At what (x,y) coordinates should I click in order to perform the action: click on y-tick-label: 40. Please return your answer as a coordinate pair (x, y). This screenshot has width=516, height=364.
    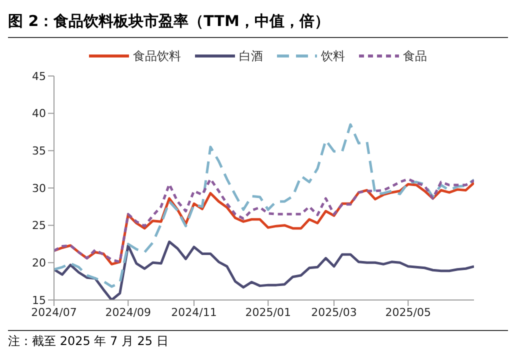
    Looking at the image, I should click on (39, 113).